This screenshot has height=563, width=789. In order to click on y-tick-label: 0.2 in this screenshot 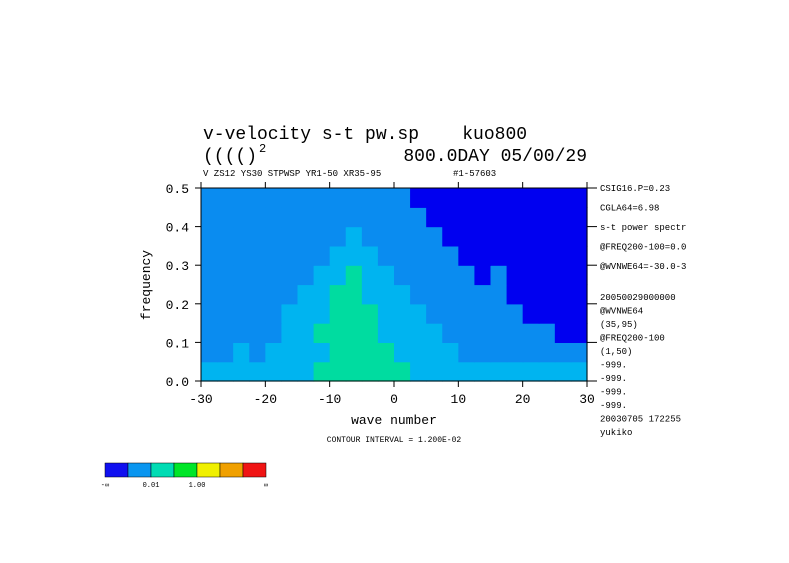, I will do `click(177, 305)`.